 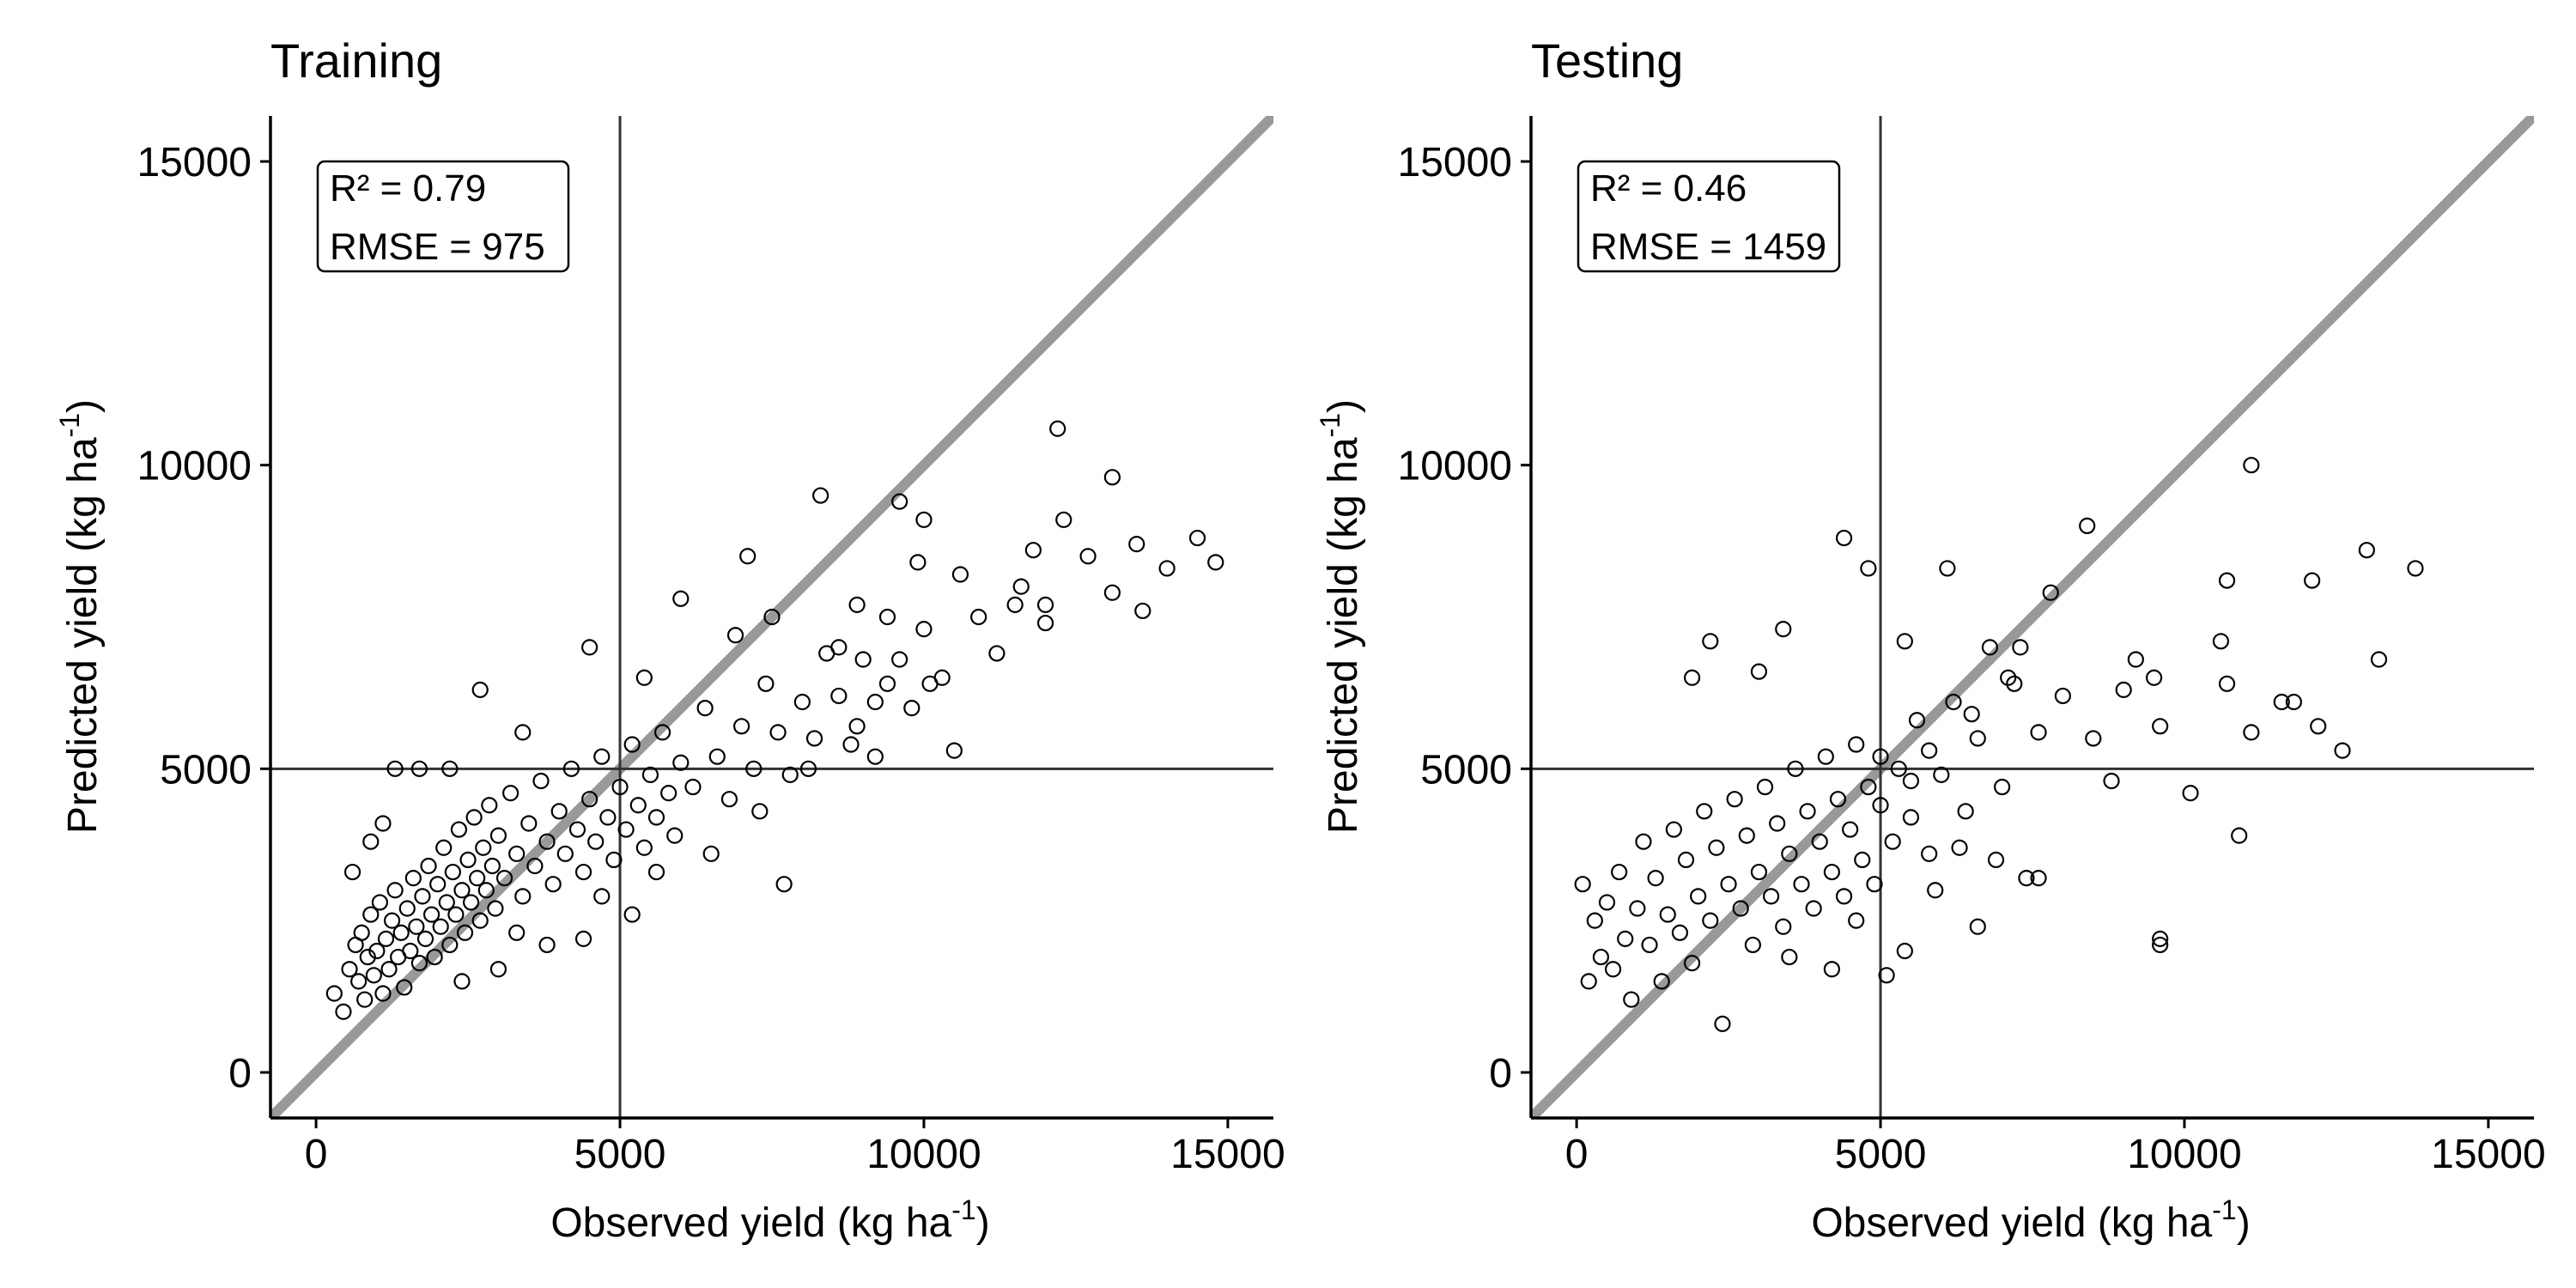 What do you see at coordinates (203, 618) in the screenshot?
I see `y-axis-ticks: 0 5000 10000 15000` at bounding box center [203, 618].